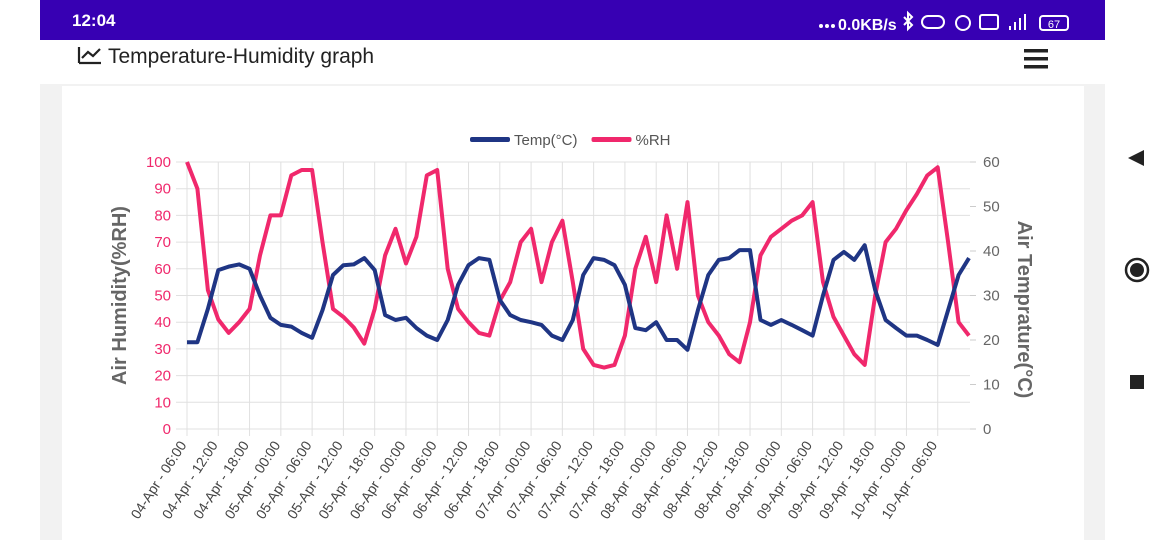 Image resolution: width=1170 pixels, height=545 pixels. Describe the element at coordinates (162, 296) in the screenshot. I see `y-tick-label: 50` at that location.